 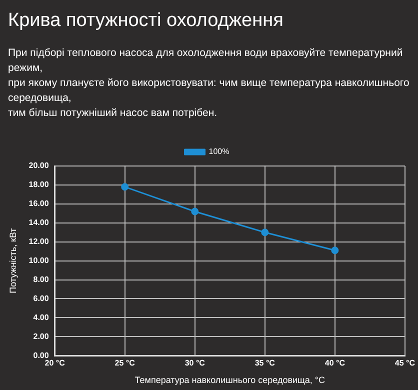 What do you see at coordinates (39, 185) in the screenshot?
I see `y-tick-label: 18.00` at bounding box center [39, 185].